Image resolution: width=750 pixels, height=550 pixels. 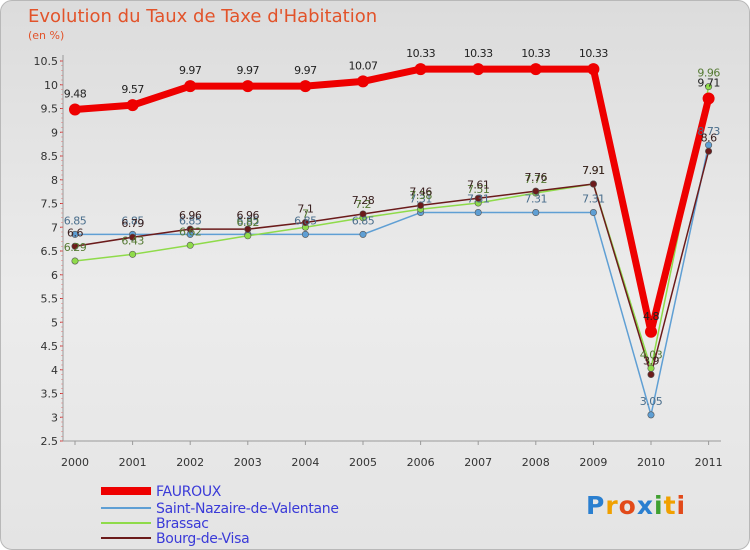 What do you see at coordinates (305, 462) in the screenshot?
I see `x-tick-label: 2004` at bounding box center [305, 462].